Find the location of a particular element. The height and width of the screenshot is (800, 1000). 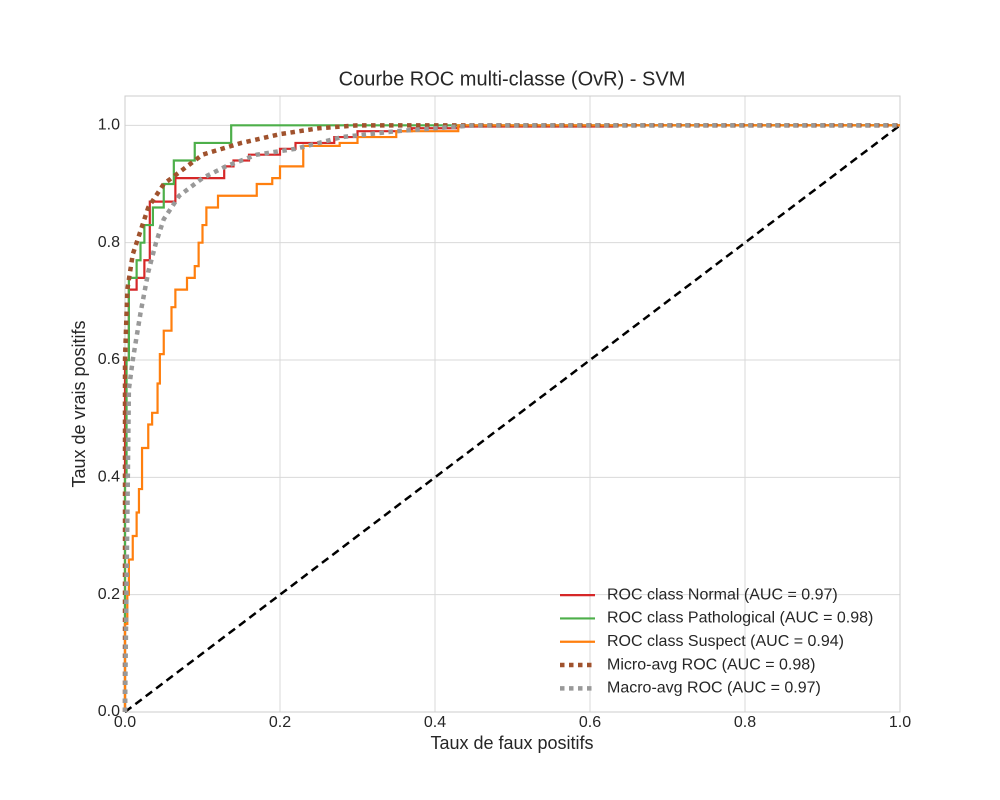

legend-label: Micro-avg ROC (AUC = 0.98) is located at coordinates (711, 664).